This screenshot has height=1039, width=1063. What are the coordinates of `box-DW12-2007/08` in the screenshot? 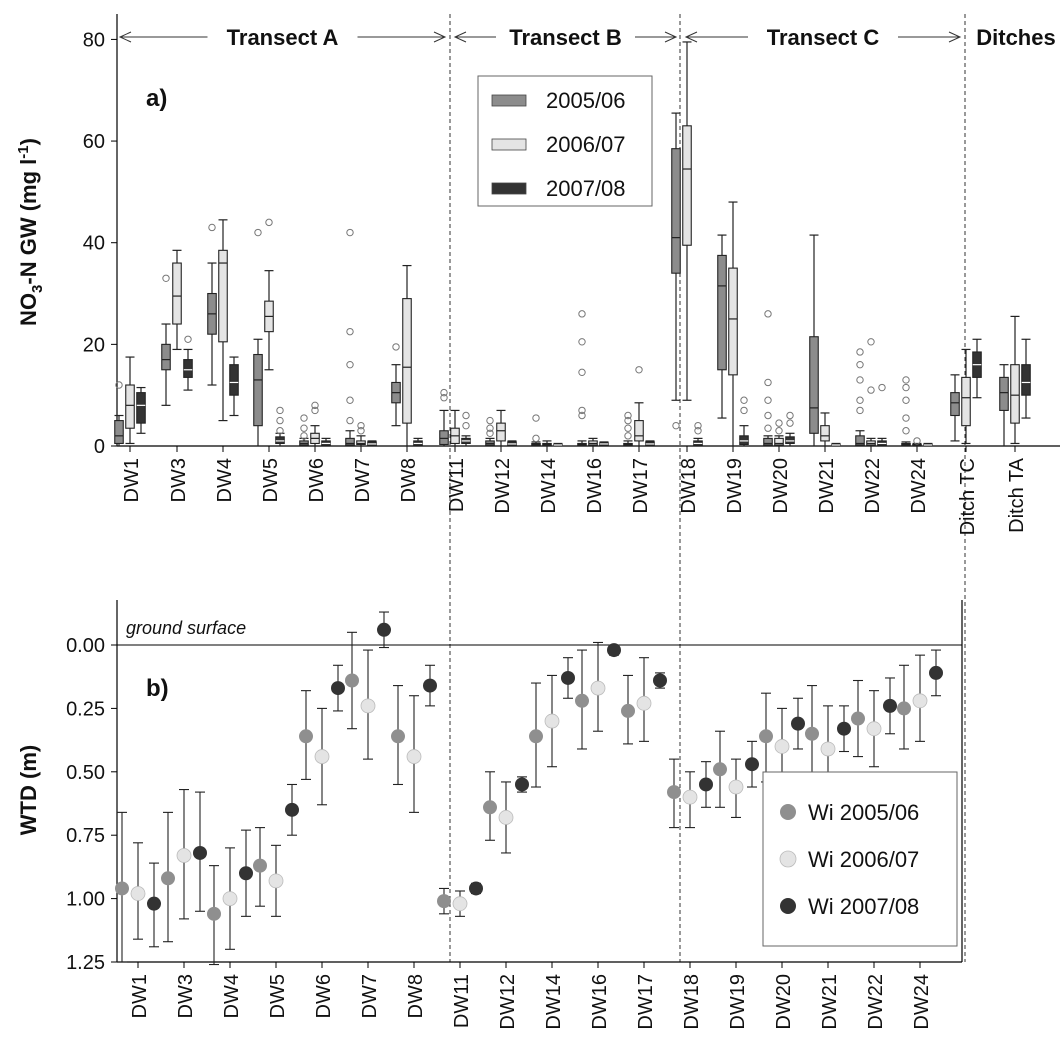 It's located at (512, 443).